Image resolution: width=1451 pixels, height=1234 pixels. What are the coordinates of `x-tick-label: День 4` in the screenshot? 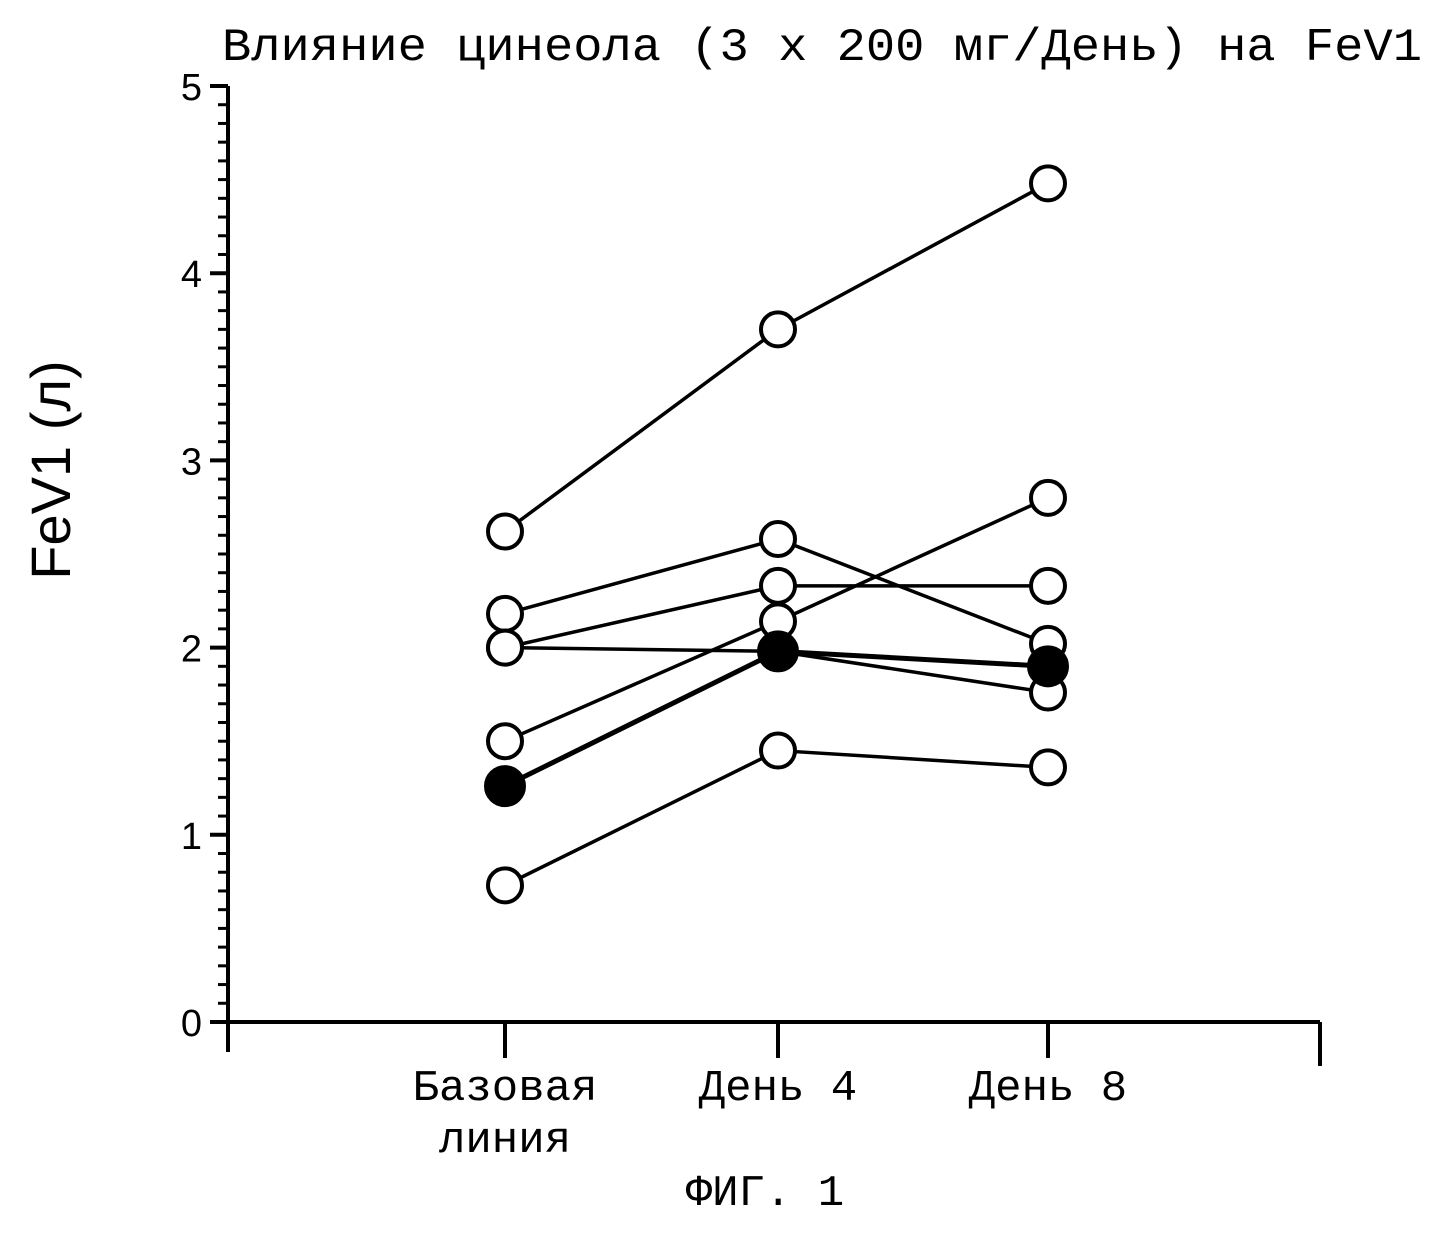 It's located at (778, 1089).